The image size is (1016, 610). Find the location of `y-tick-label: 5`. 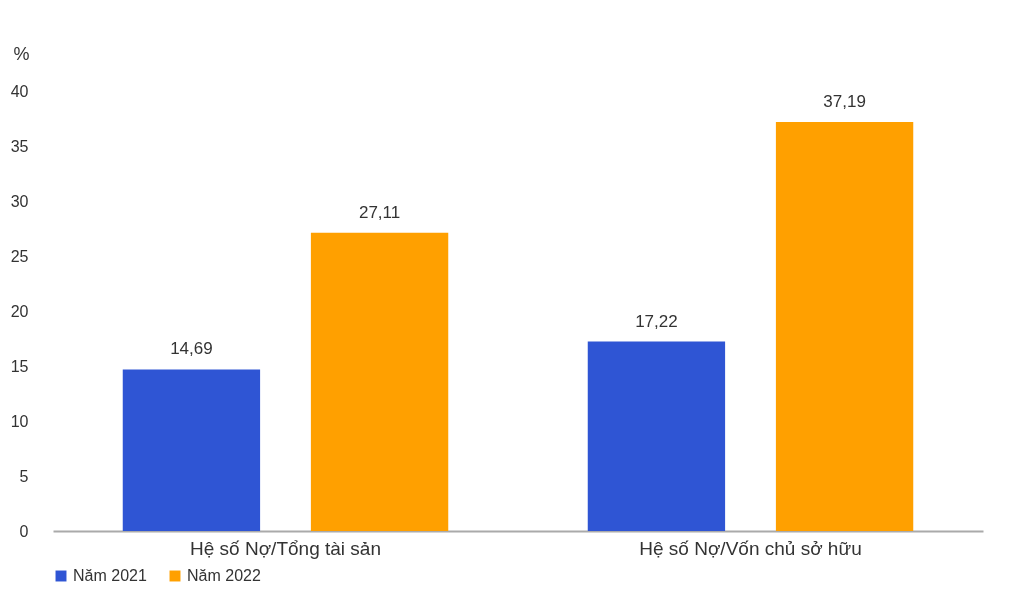

y-tick-label: 5 is located at coordinates (24, 476).